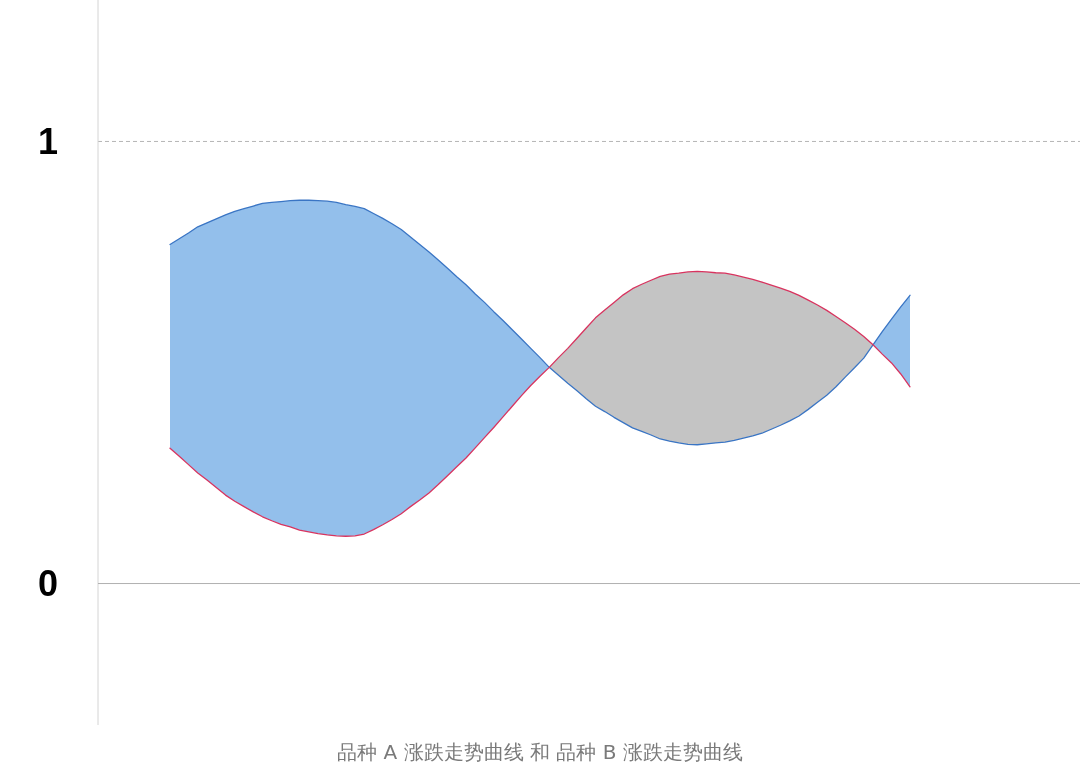  What do you see at coordinates (48, 141) in the screenshot?
I see `y-tick-label: 1` at bounding box center [48, 141].